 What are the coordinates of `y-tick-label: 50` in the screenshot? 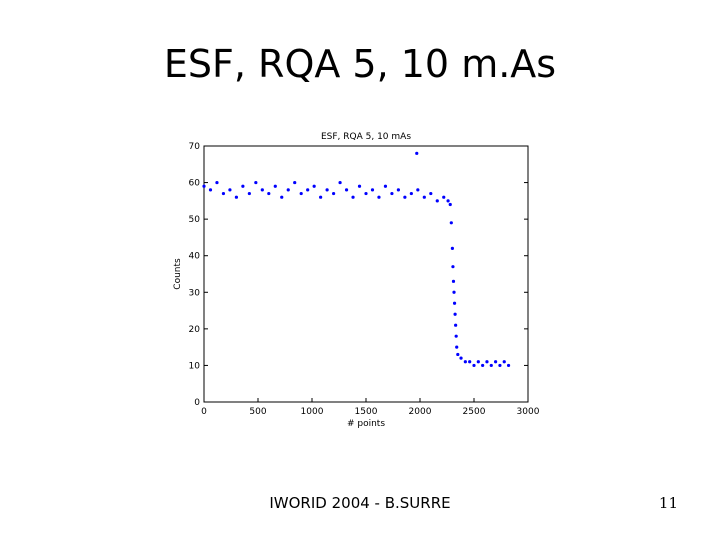 It's located at (195, 220).